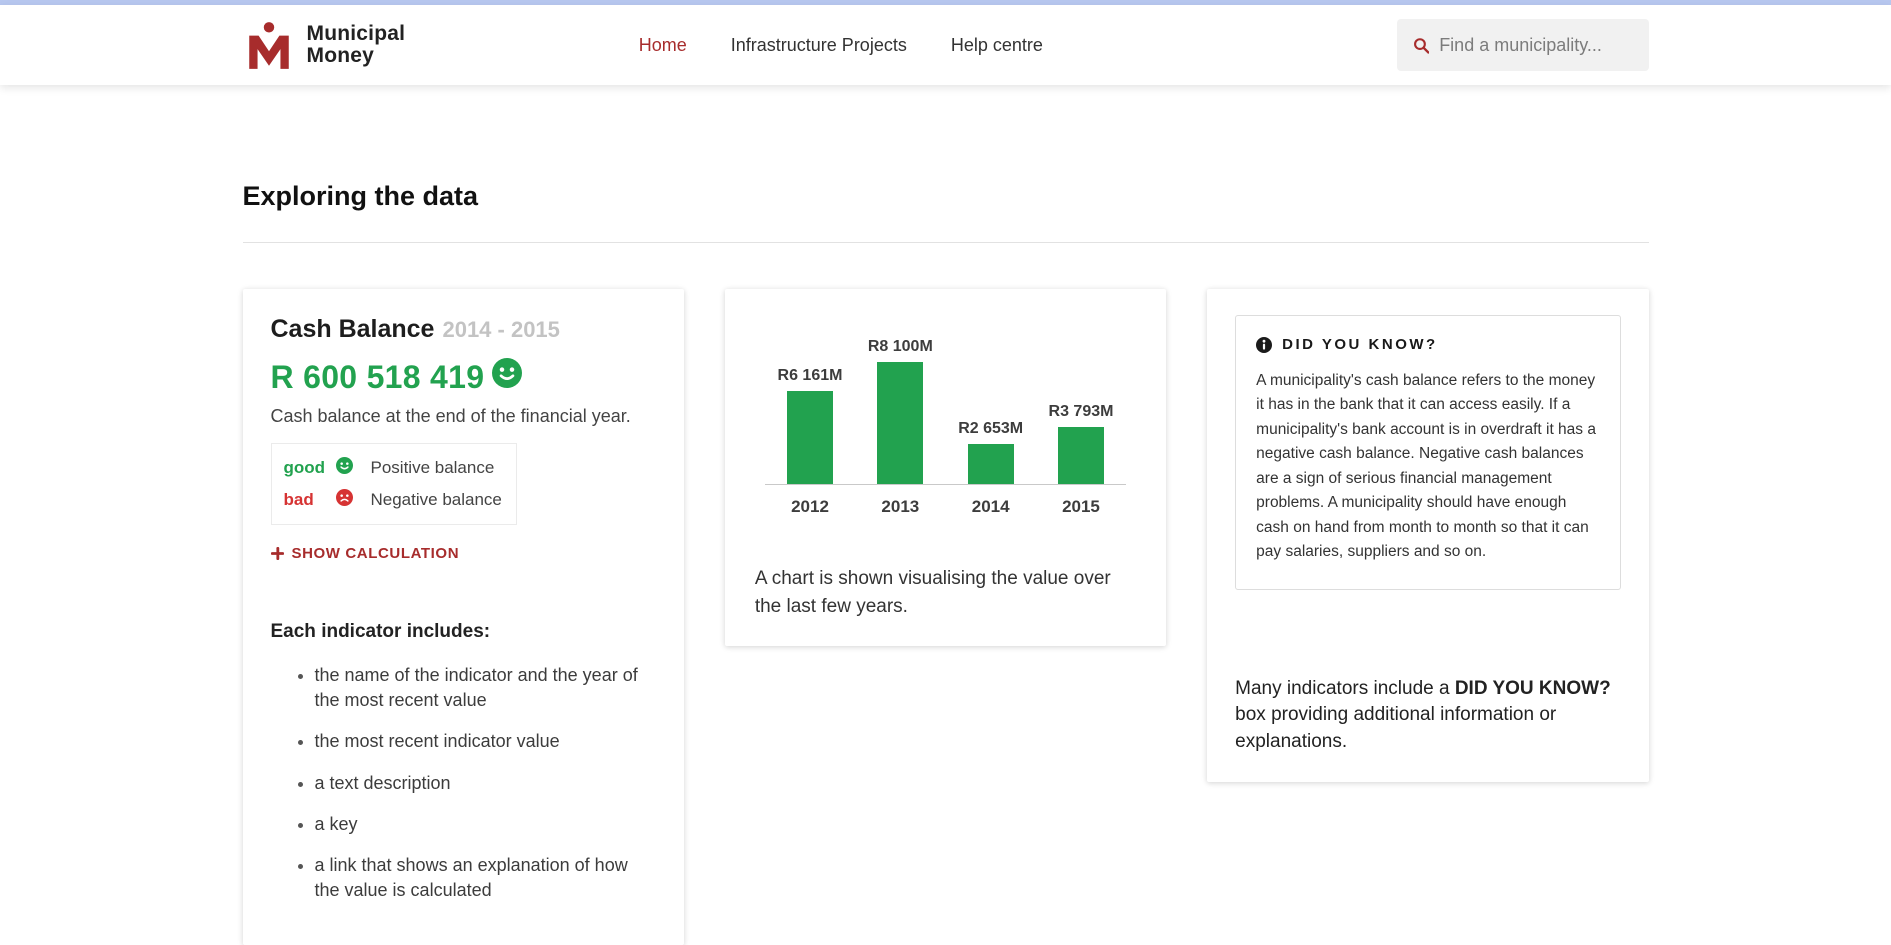 Image resolution: width=1891 pixels, height=945 pixels. I want to click on nav-link-home: Home, so click(662, 44).